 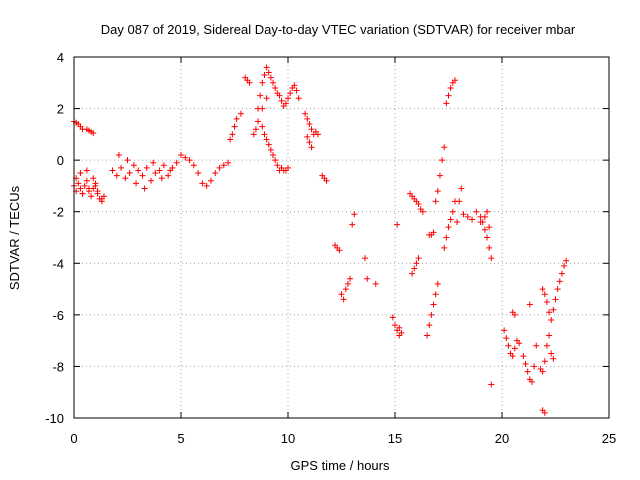 What do you see at coordinates (512, 334) in the screenshot?
I see `series-arc-20-21h` at bounding box center [512, 334].